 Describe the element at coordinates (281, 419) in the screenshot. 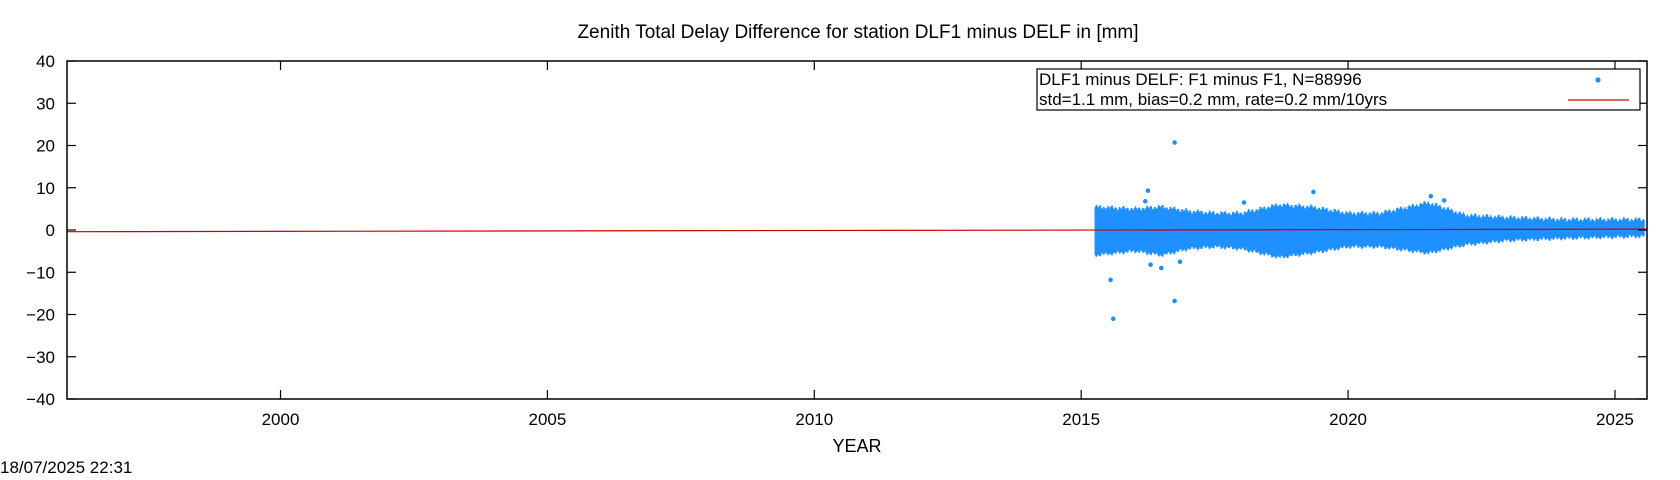

I see `x-tick-label: 2000` at that location.